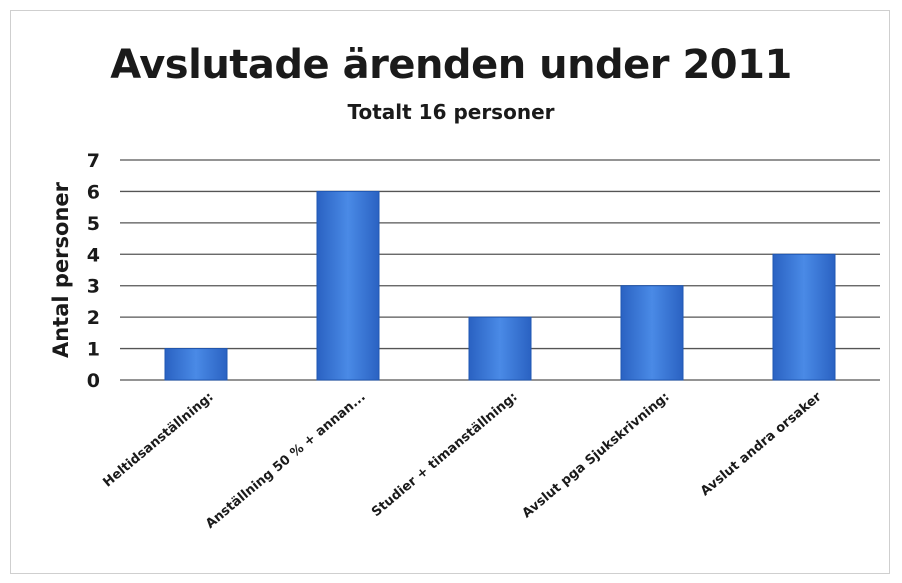 The height and width of the screenshot is (583, 902). What do you see at coordinates (93, 271) in the screenshot?
I see `y-axis-ticks: 0 1 2 3 4 5 6 7` at bounding box center [93, 271].